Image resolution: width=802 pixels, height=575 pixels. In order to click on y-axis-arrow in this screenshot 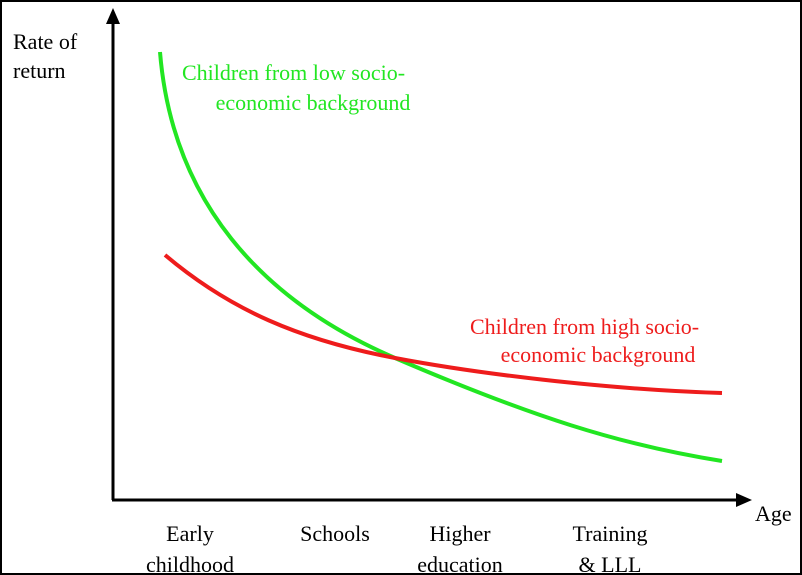, I will do `click(113, 16)`.